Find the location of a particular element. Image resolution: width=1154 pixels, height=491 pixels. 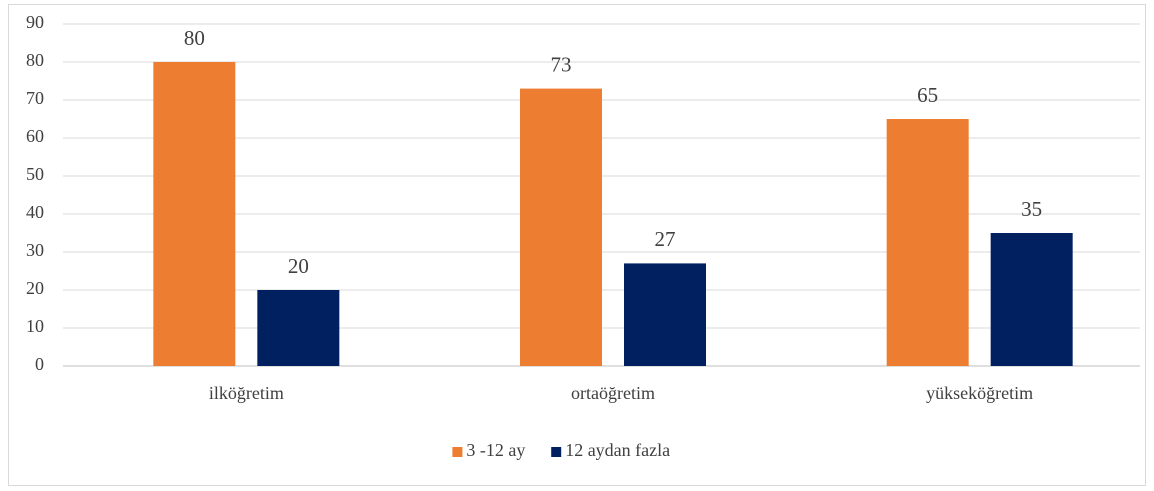

x-tick-label: yükseköğretim is located at coordinates (979, 393).